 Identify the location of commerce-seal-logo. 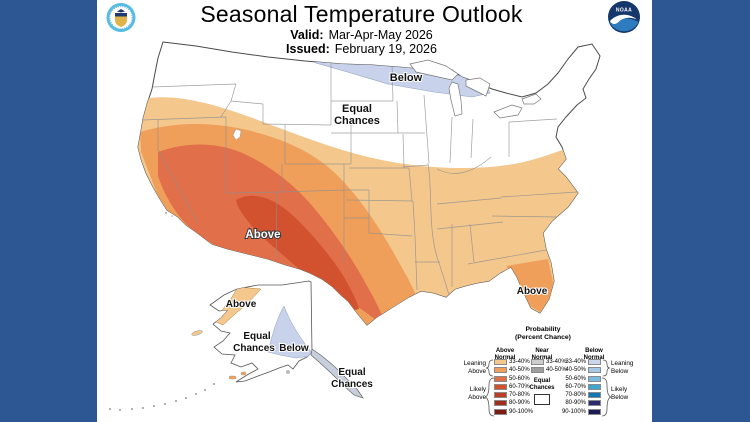
(121, 17).